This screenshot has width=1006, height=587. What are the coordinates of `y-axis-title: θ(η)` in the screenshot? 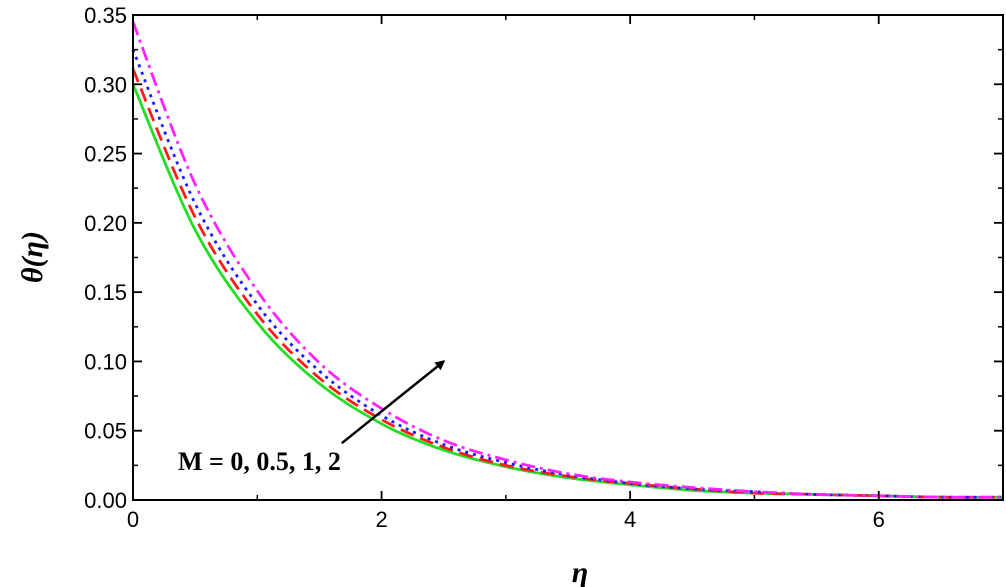 It's located at (32, 257).